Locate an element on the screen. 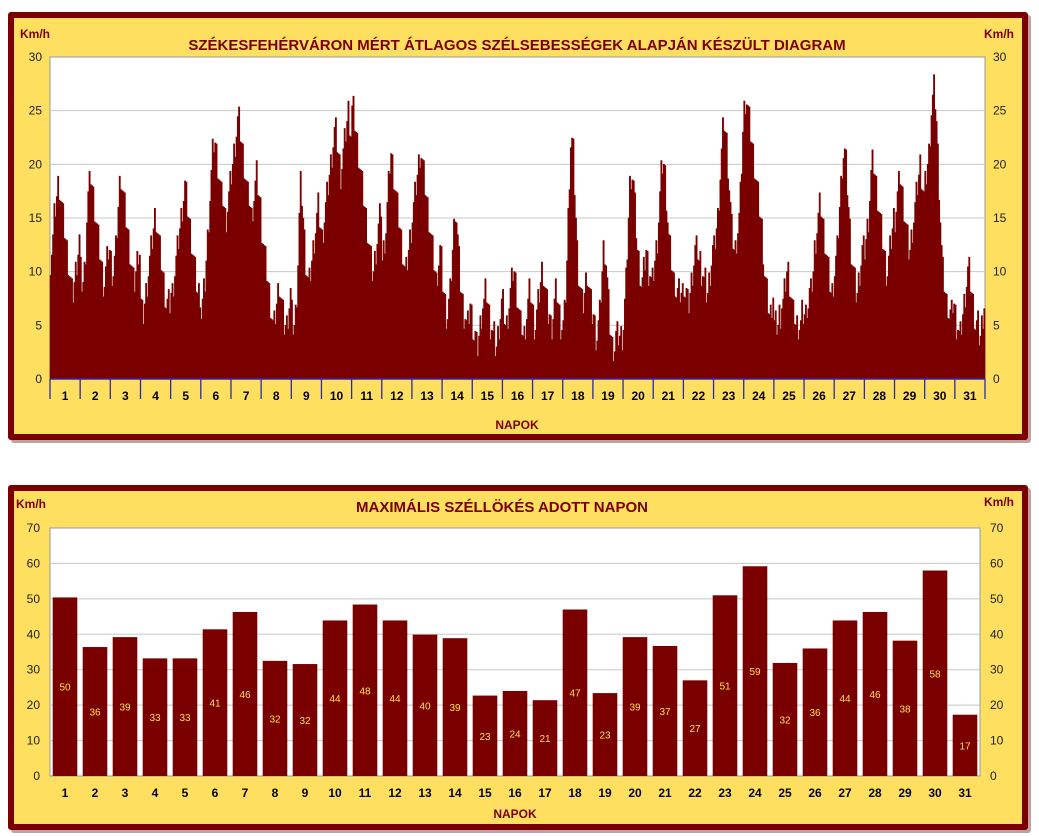 The height and width of the screenshot is (836, 1039). data-label: 51 is located at coordinates (725, 687).